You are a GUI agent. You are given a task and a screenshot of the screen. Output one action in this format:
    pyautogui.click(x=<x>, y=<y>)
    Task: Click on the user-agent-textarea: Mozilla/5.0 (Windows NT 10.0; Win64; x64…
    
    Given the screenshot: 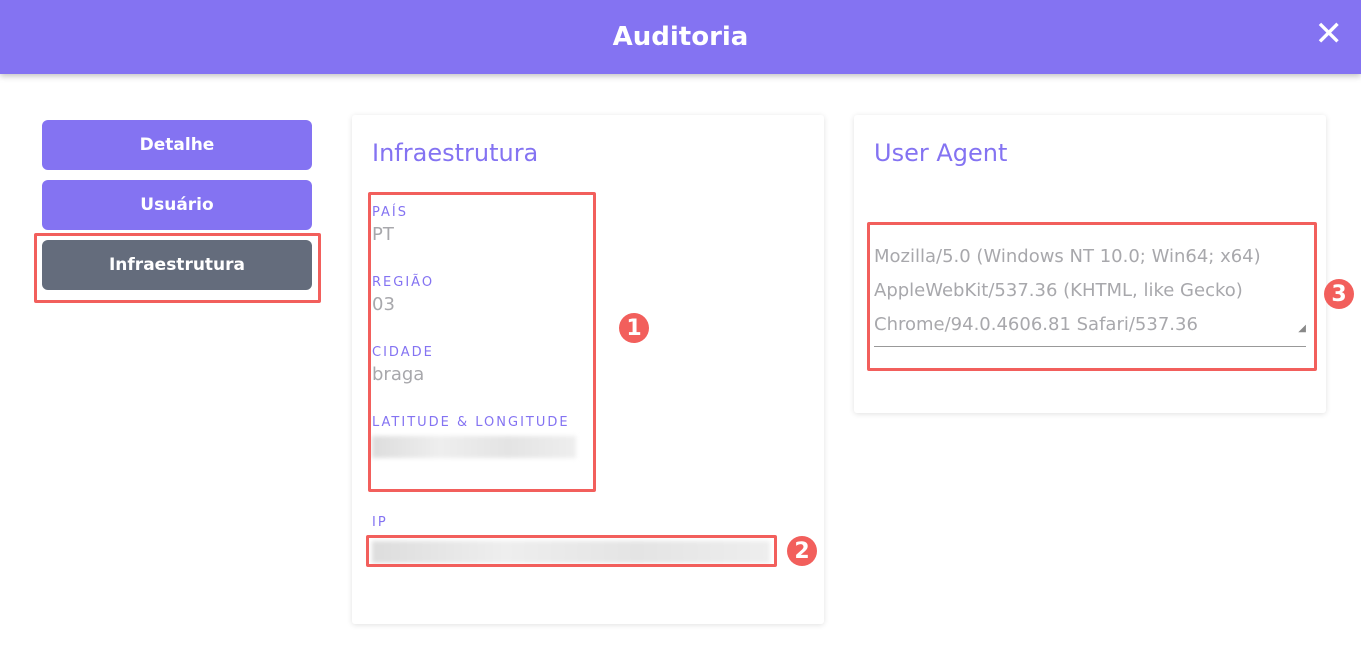 What is the action you would take?
    pyautogui.click(x=1090, y=293)
    